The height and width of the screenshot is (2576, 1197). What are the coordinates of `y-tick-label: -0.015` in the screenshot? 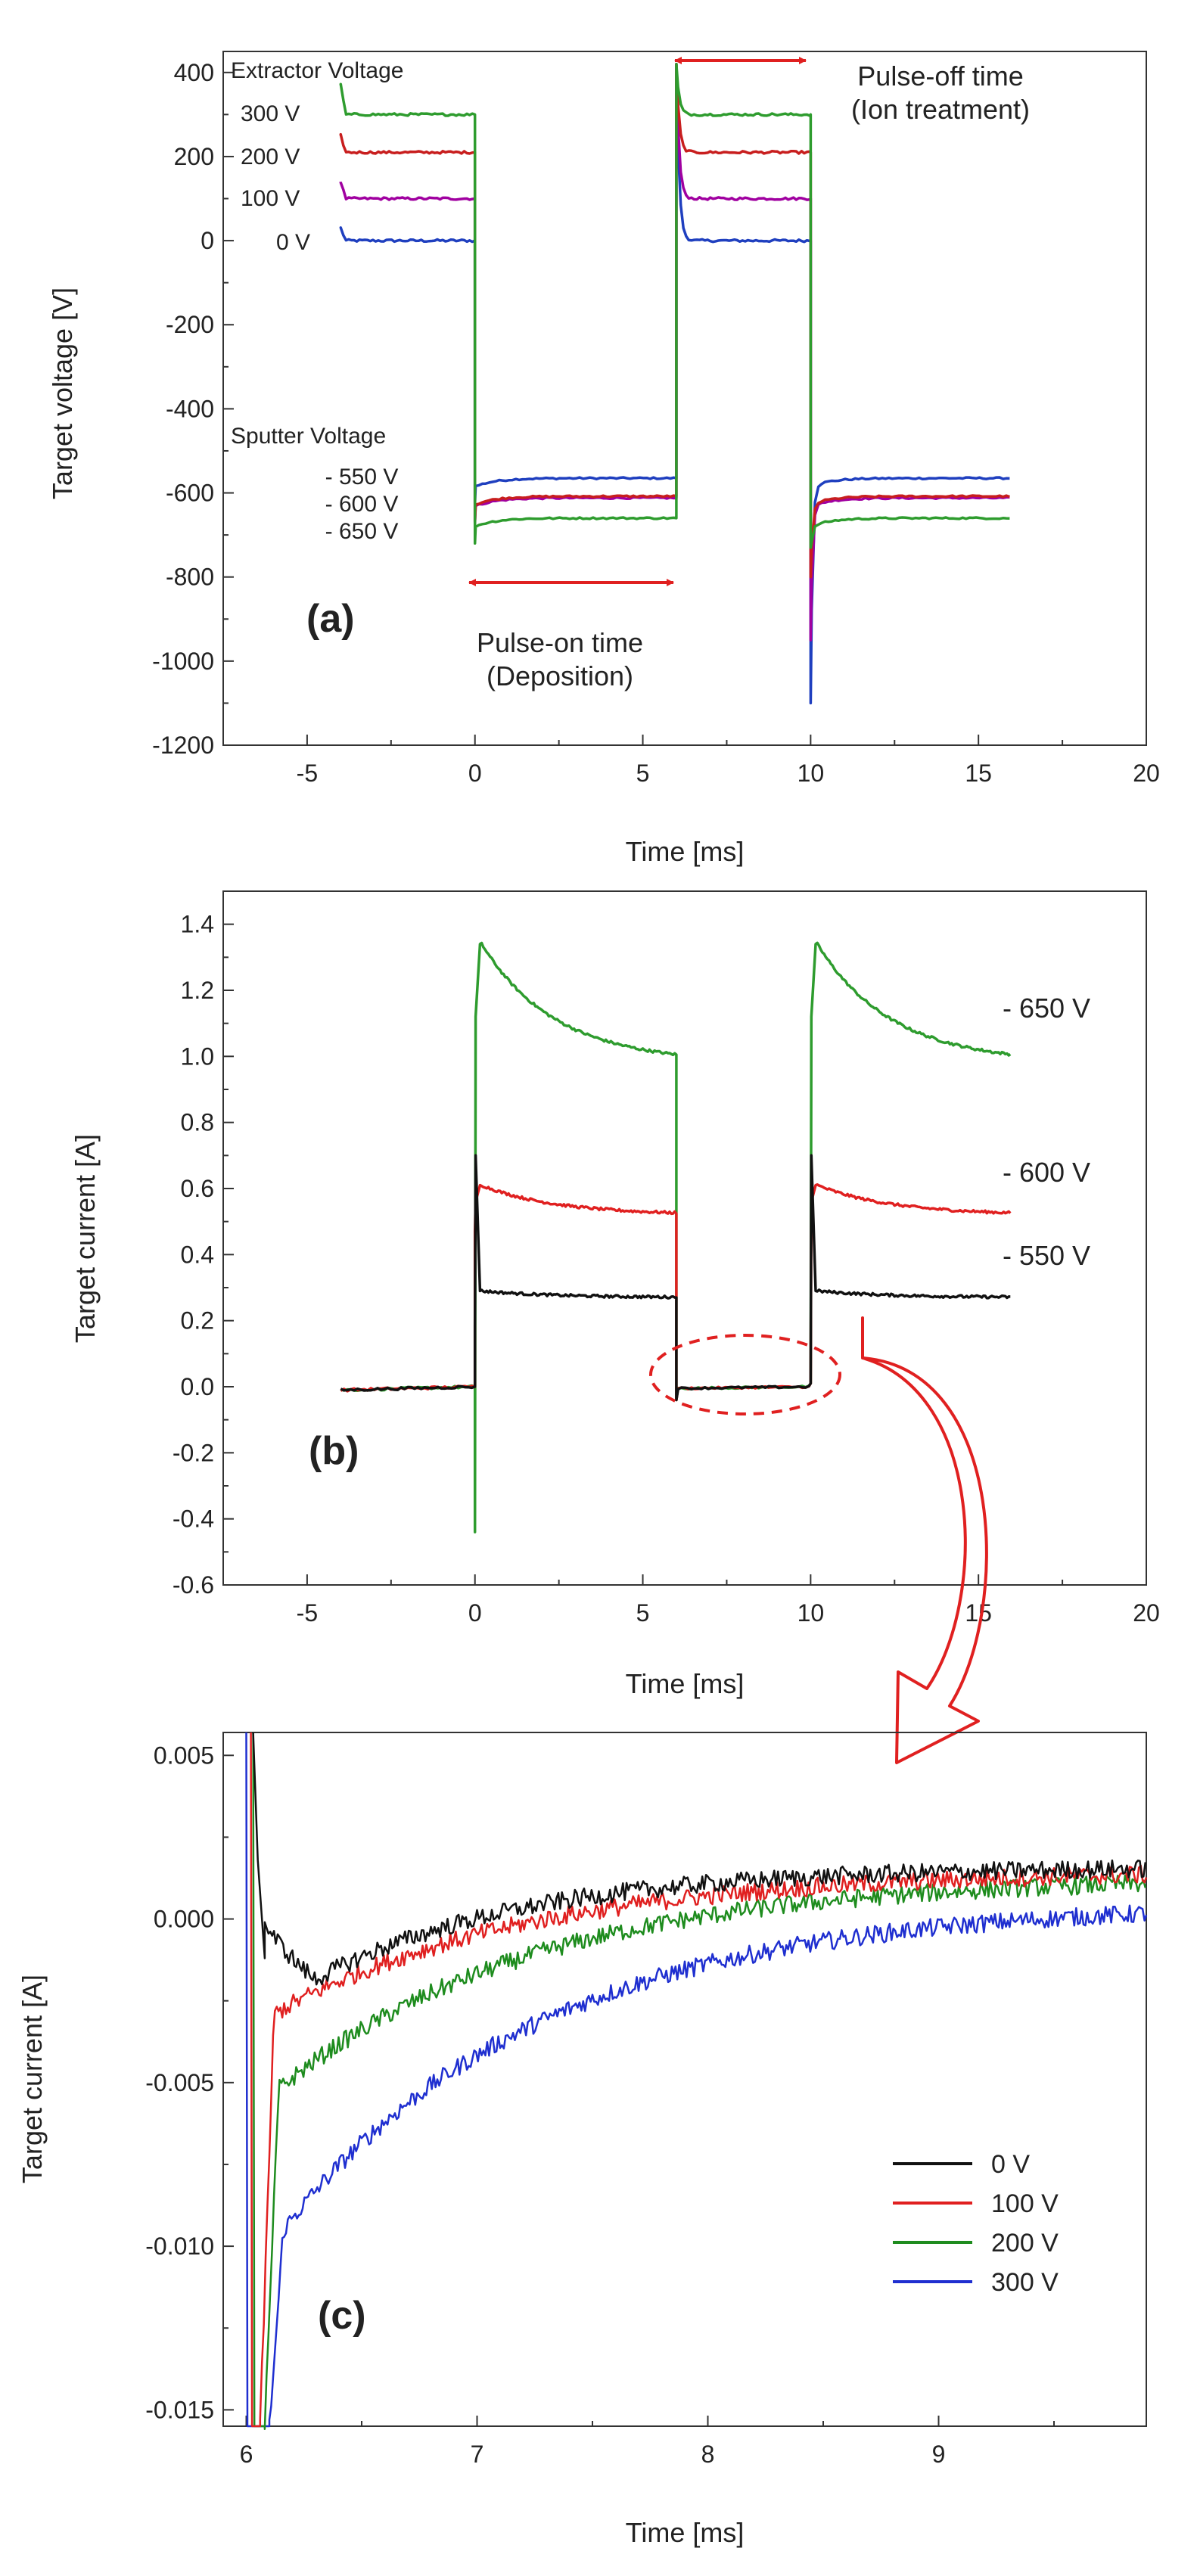 It's located at (179, 2409).